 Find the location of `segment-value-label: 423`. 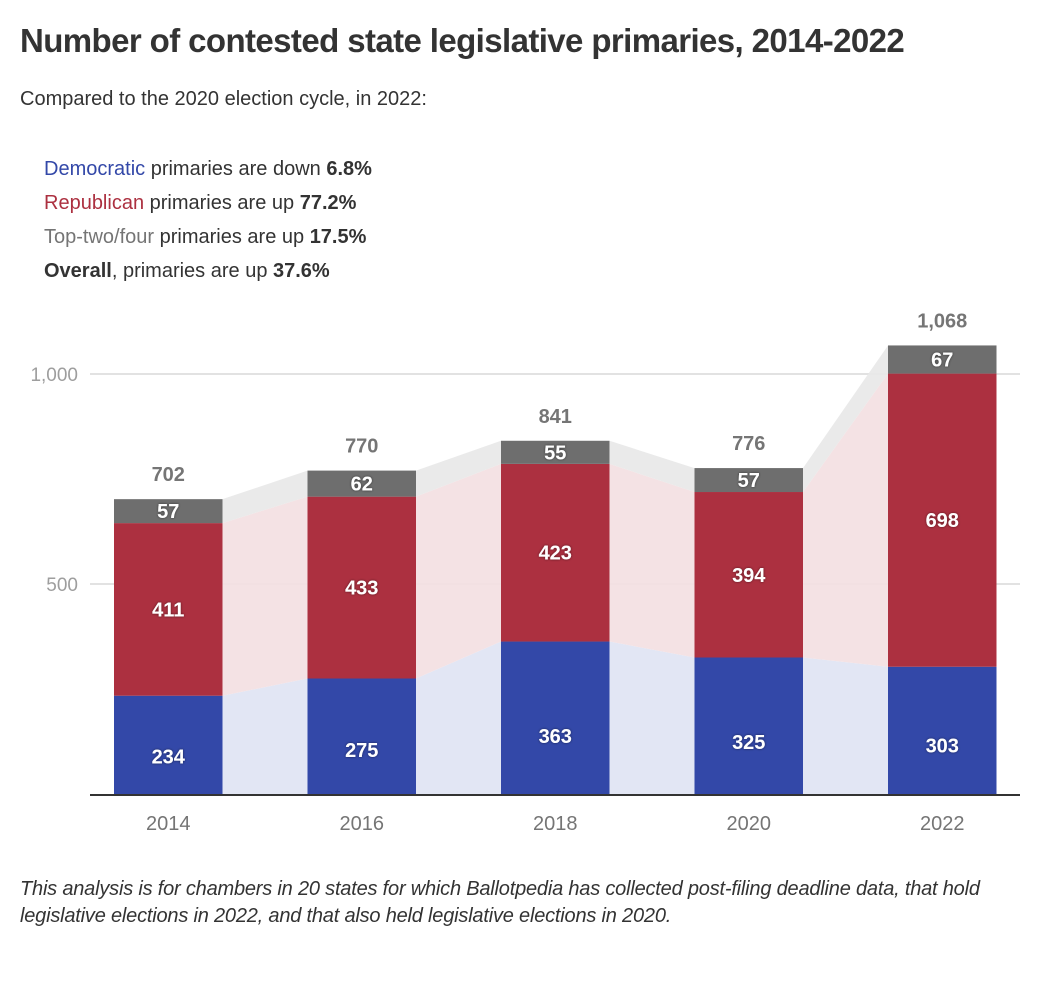

segment-value-label: 423 is located at coordinates (555, 554).